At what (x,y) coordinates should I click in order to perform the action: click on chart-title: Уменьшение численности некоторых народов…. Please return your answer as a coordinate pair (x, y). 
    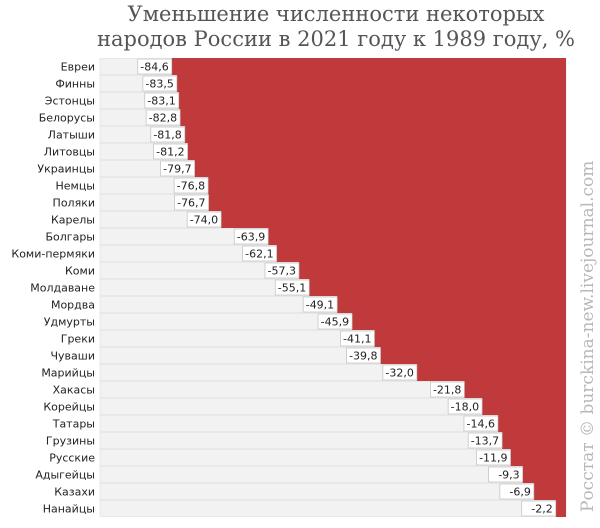
    Looking at the image, I should click on (336, 26).